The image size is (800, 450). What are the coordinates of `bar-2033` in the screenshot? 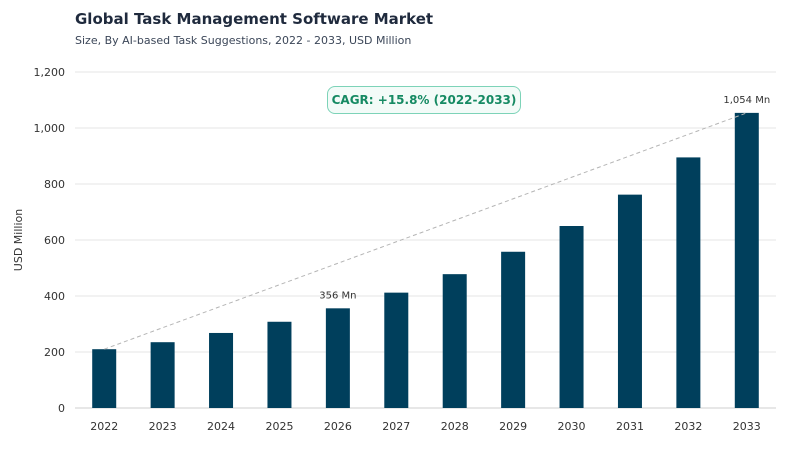 It's located at (746, 260).